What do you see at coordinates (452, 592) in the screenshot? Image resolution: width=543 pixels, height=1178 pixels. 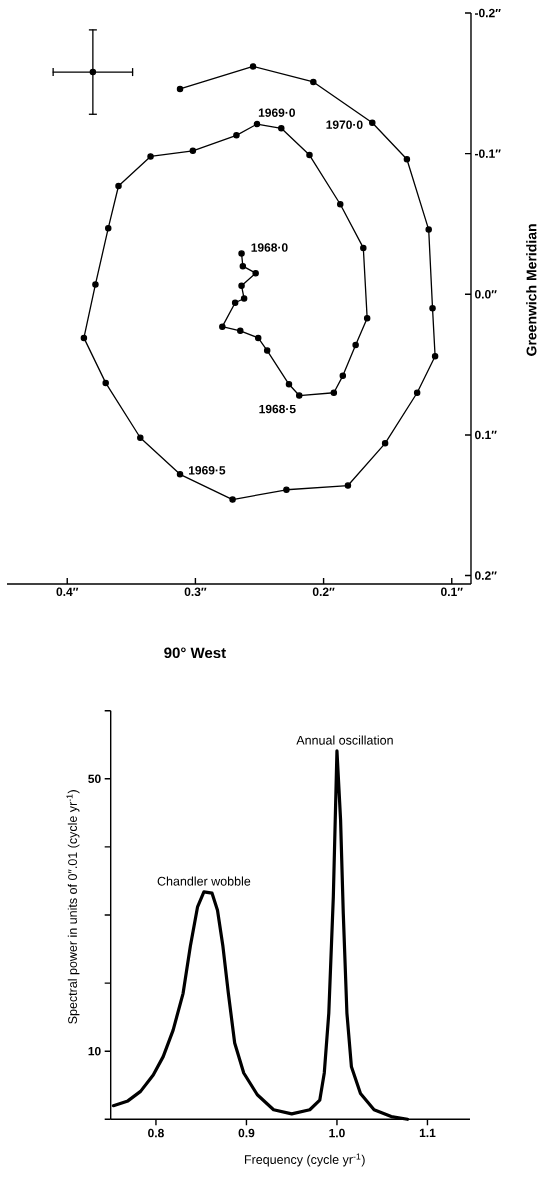 I see `x-tick-label: 0.1″` at bounding box center [452, 592].